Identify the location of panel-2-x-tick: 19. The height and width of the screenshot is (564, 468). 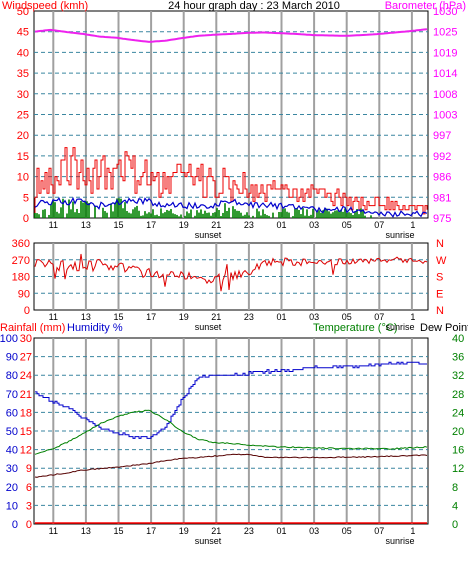
(184, 317).